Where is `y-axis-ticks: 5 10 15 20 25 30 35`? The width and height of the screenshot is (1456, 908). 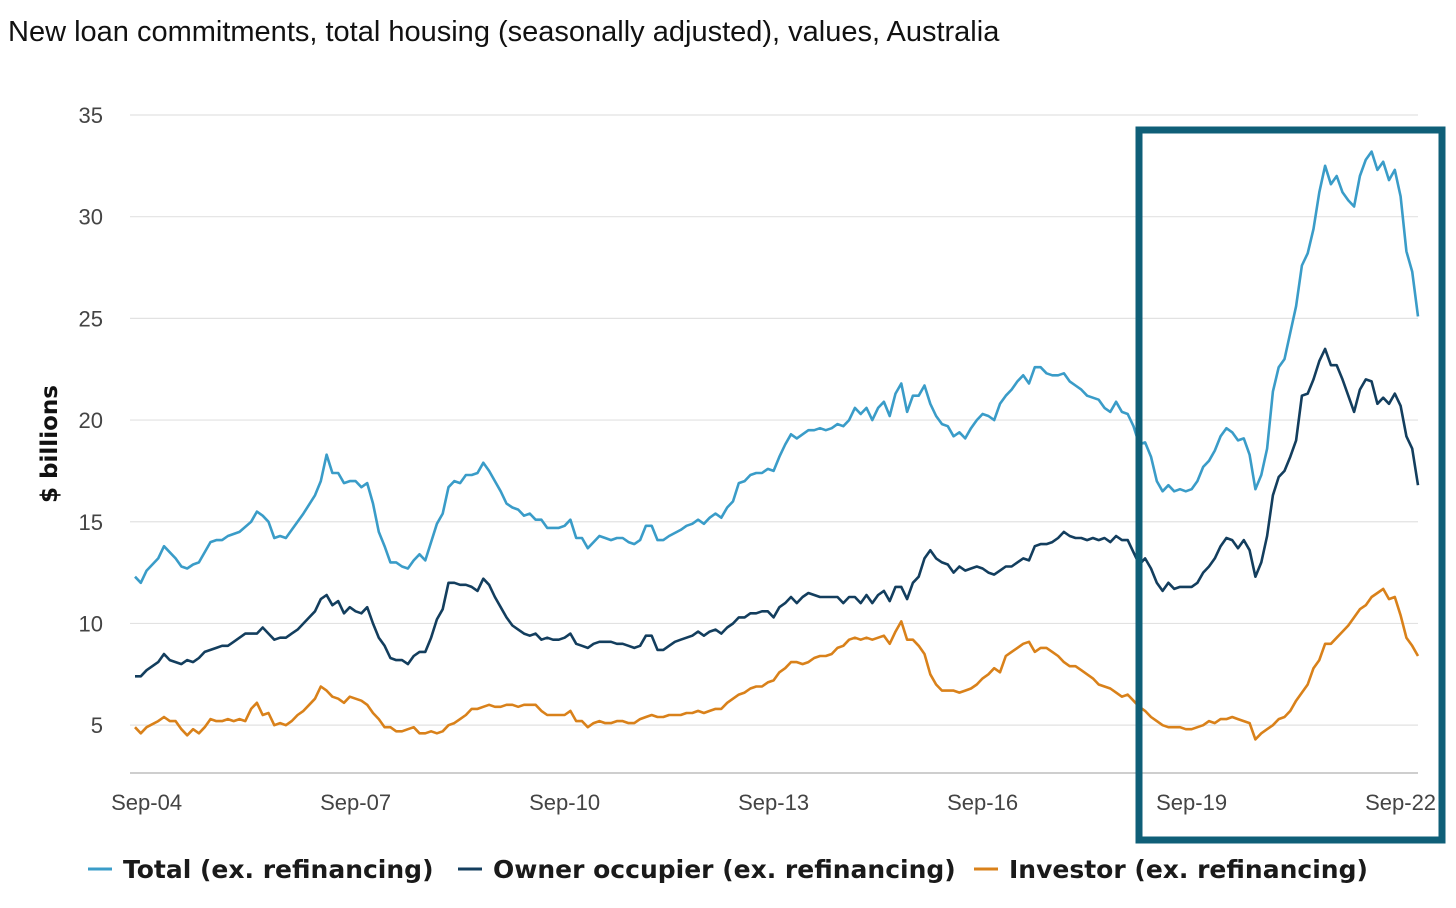 y-axis-ticks: 5 10 15 20 25 30 35 is located at coordinates (91, 420).